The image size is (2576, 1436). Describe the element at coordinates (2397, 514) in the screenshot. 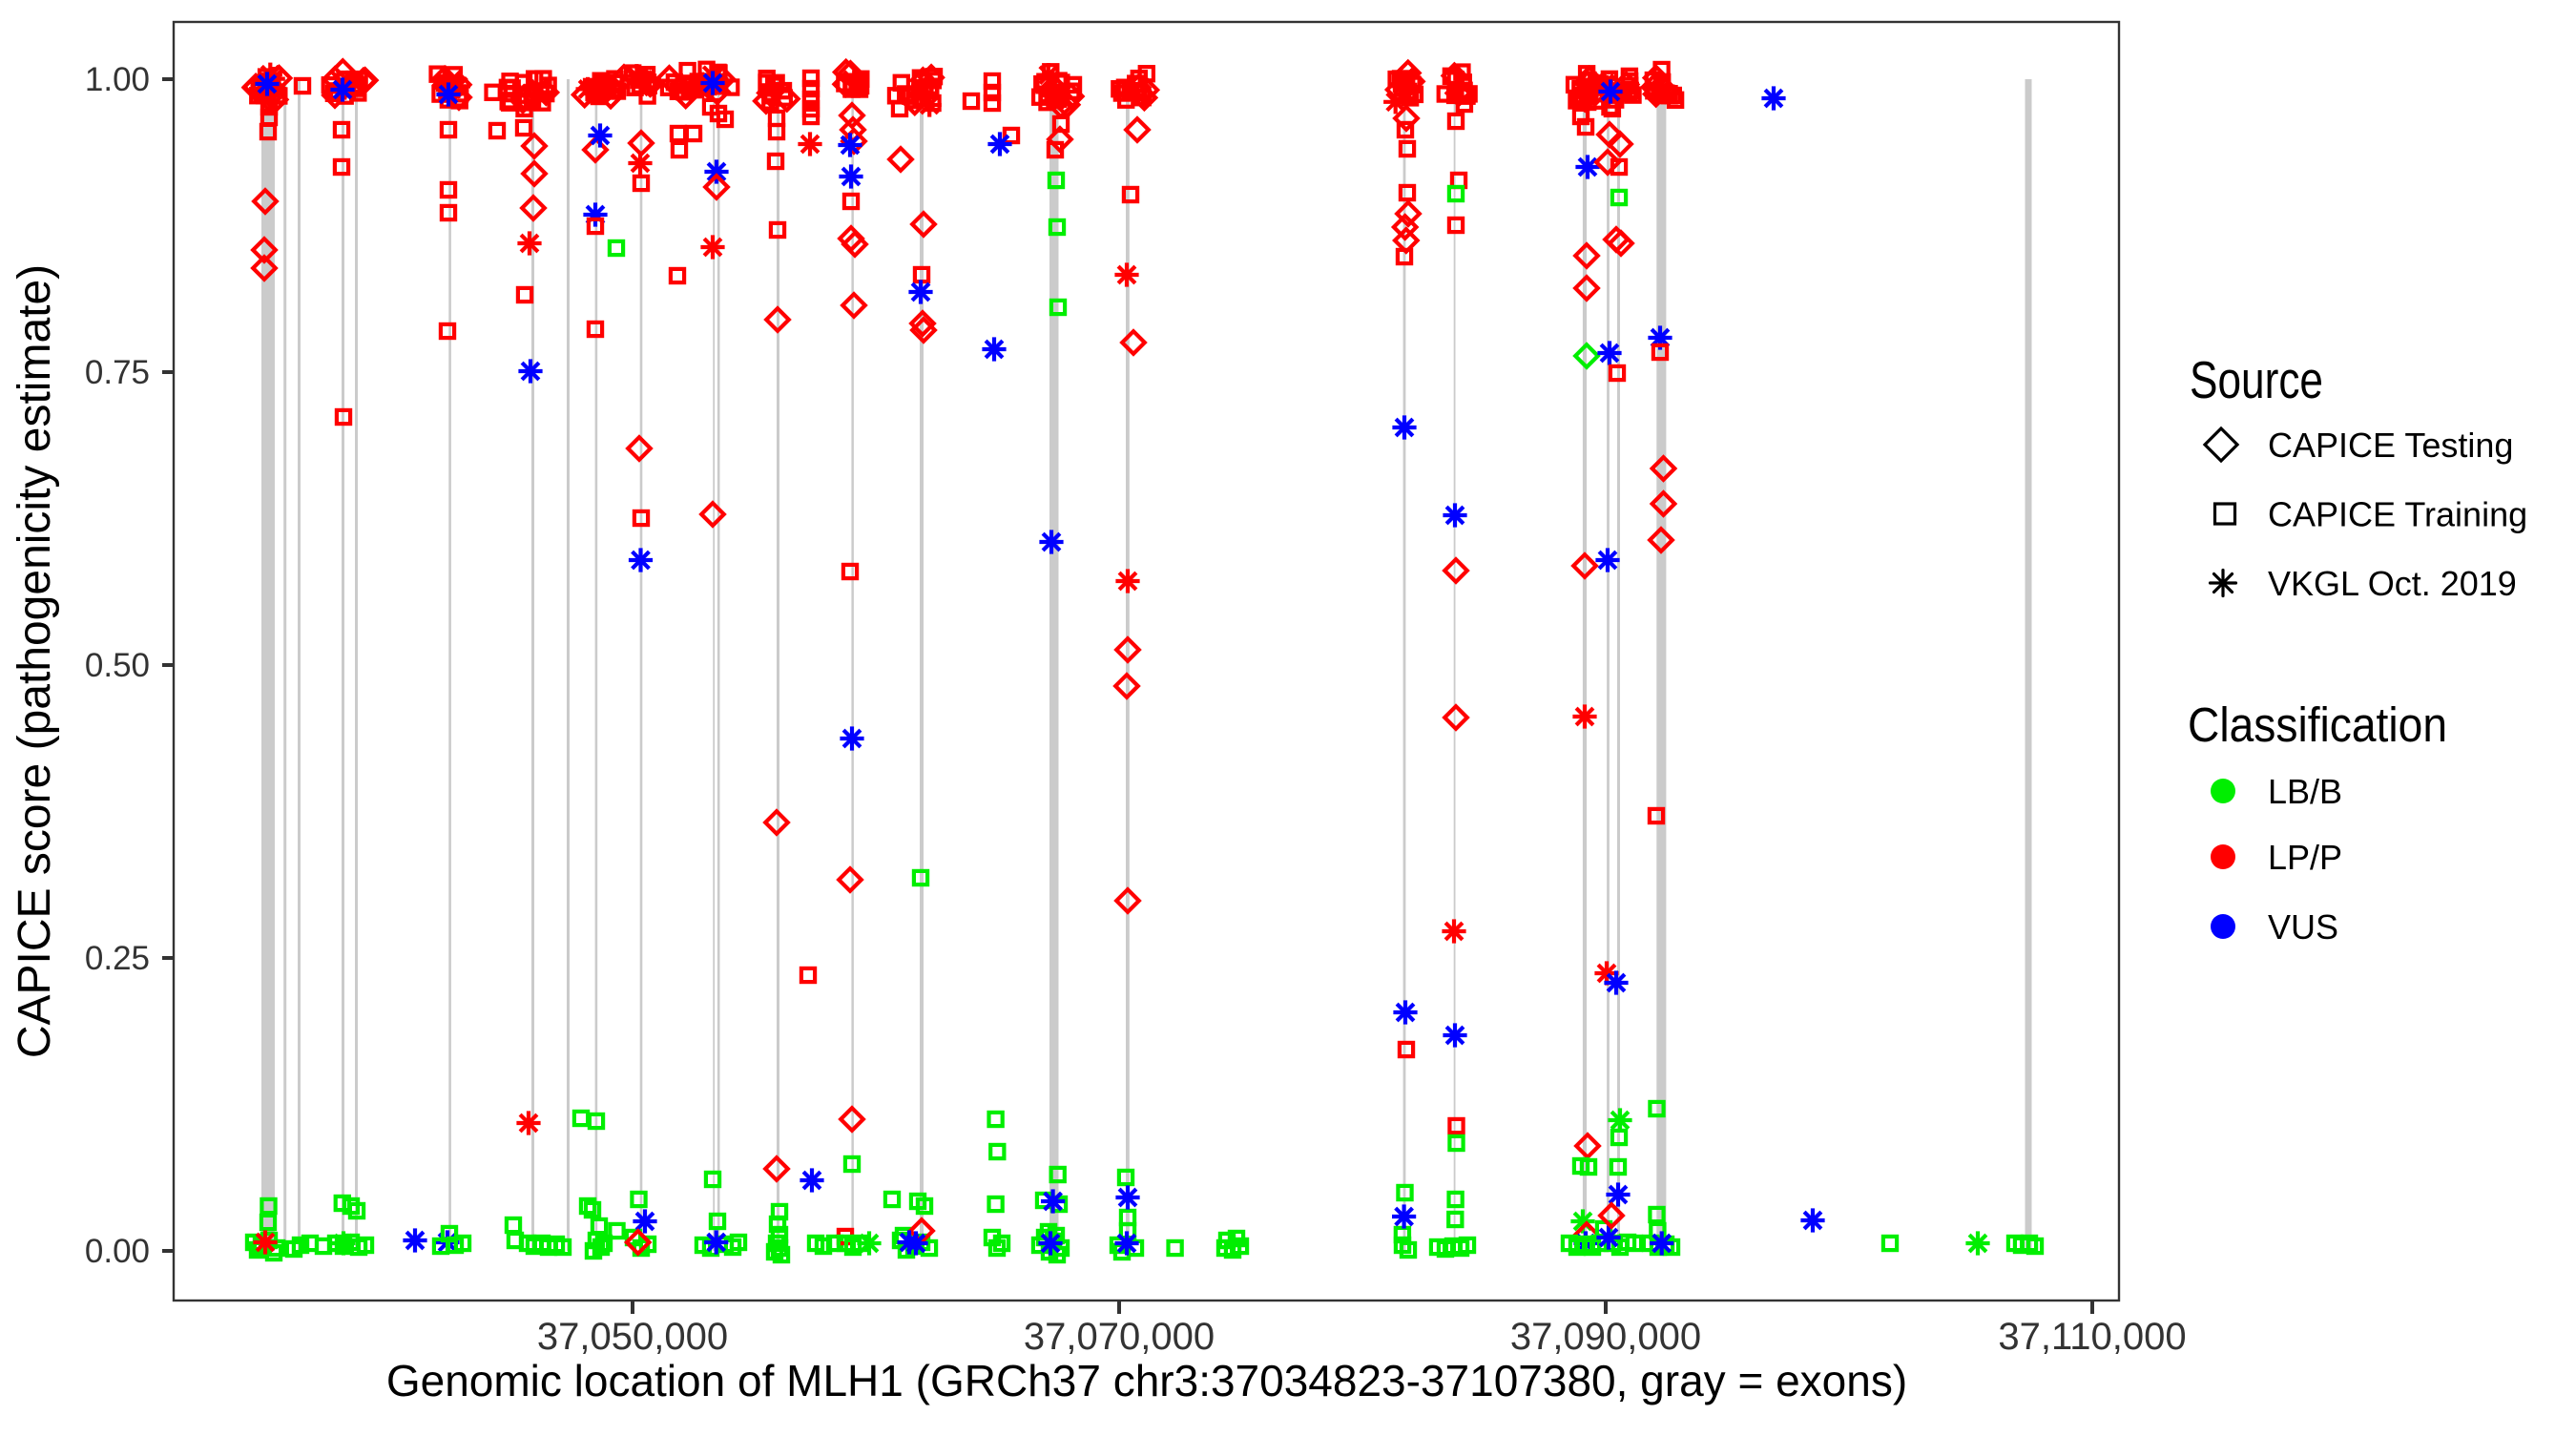

I see `svg-text: CAPICE Training` at that location.